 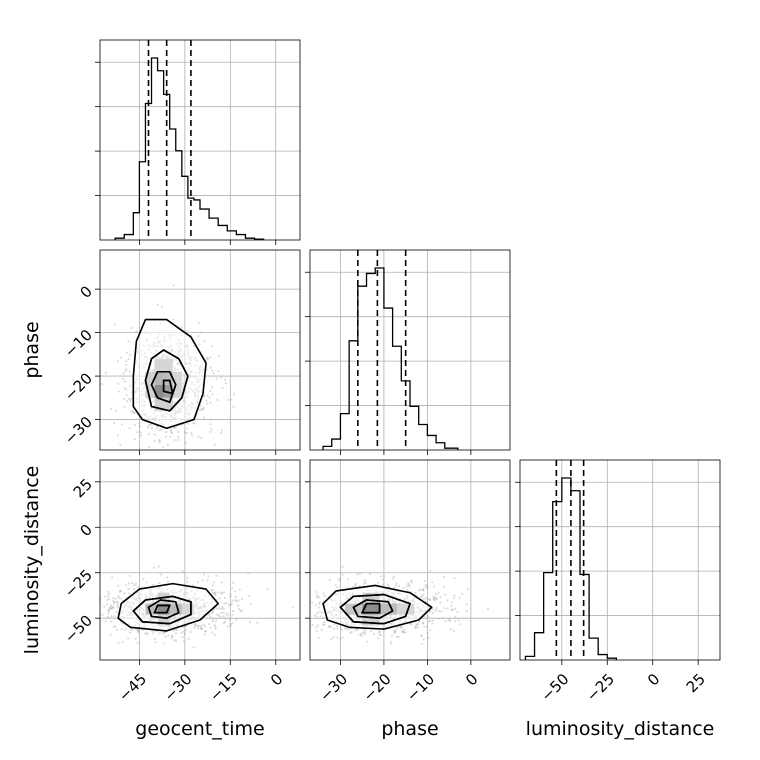 I want to click on histogram-phase, so click(x=390, y=358).